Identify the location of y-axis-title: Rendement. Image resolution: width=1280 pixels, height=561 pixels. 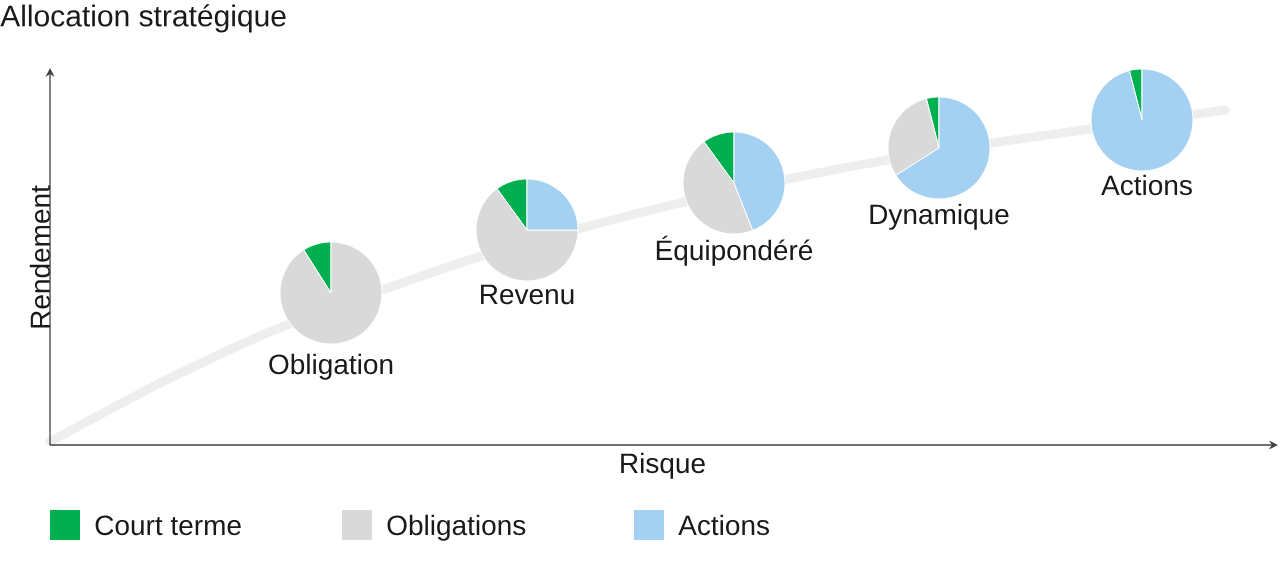
(40, 256).